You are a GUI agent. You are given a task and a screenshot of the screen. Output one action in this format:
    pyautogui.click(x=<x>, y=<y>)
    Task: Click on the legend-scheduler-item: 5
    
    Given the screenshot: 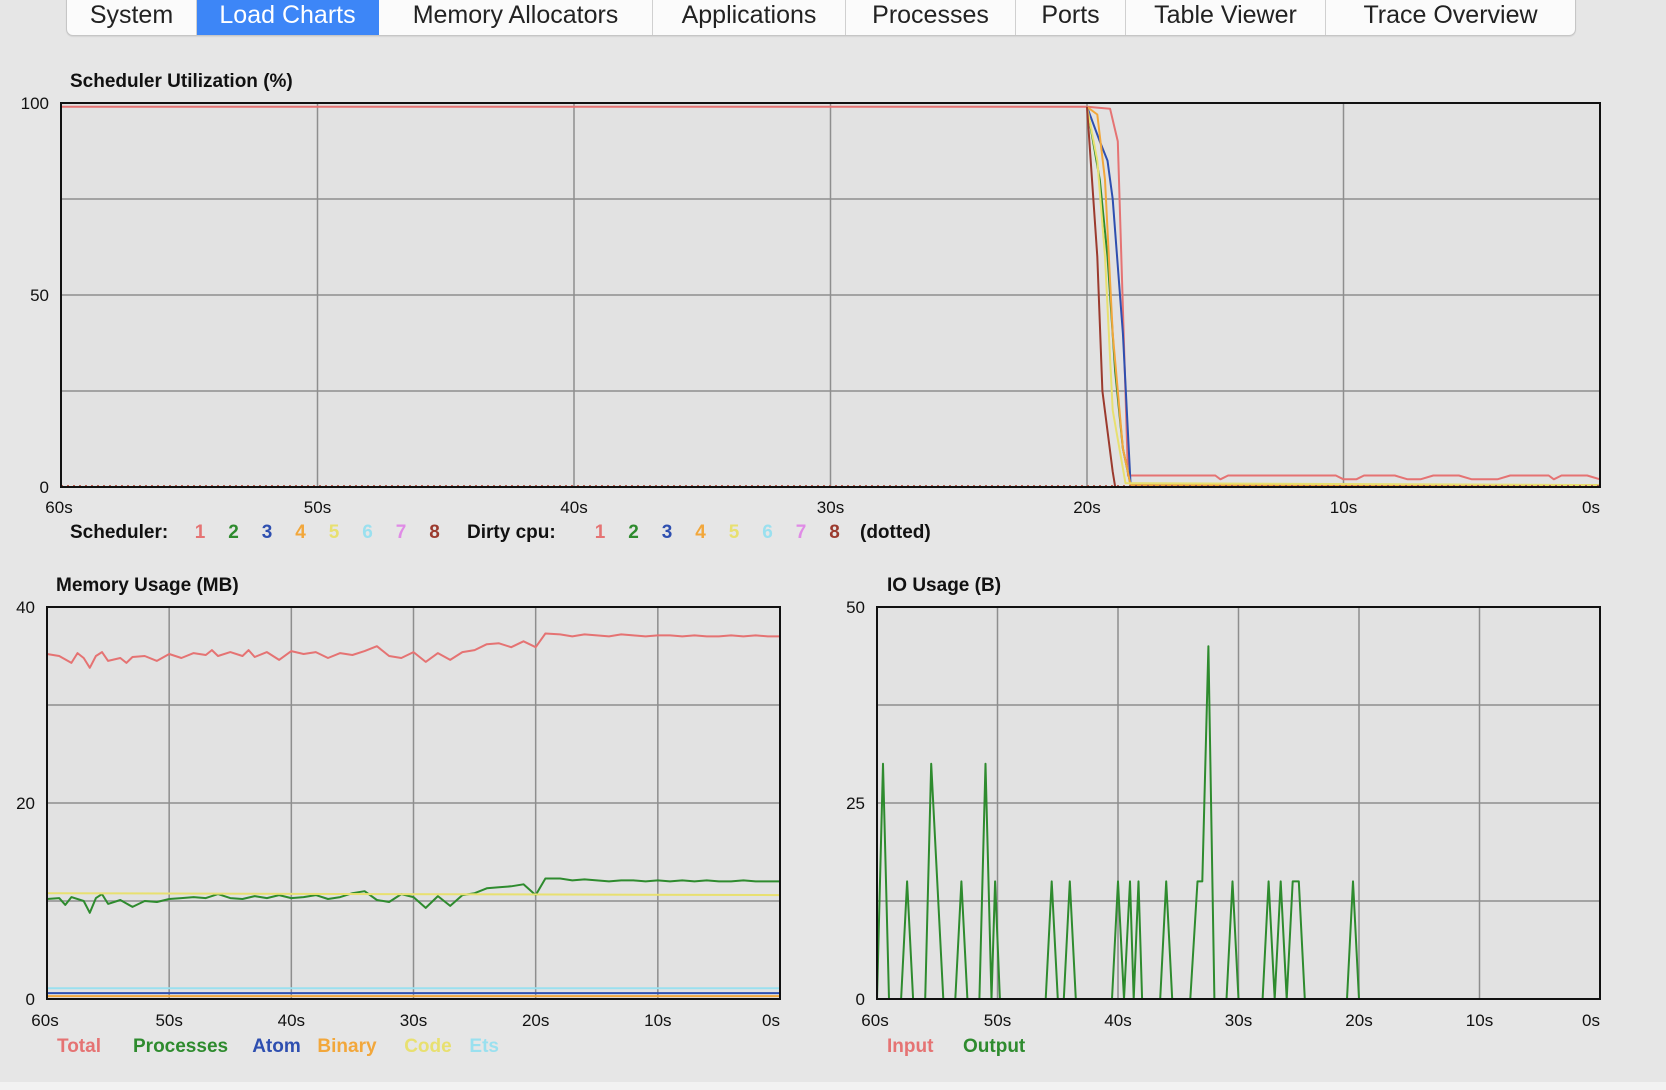 What is the action you would take?
    pyautogui.click(x=334, y=532)
    